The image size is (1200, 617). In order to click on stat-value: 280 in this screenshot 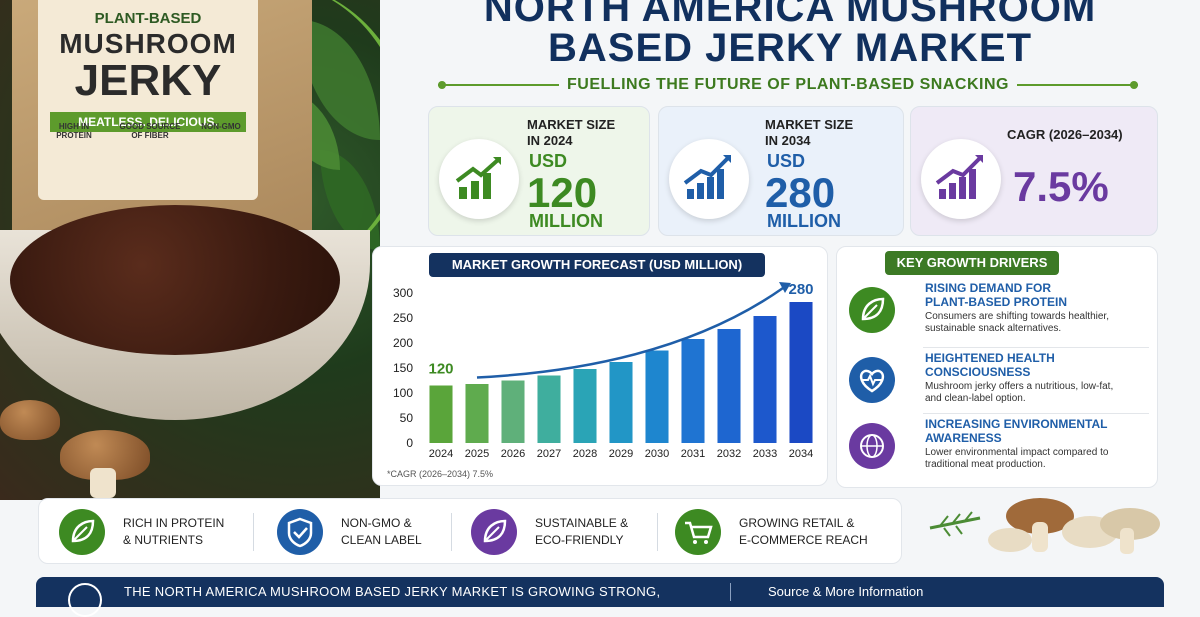, I will do `click(800, 192)`.